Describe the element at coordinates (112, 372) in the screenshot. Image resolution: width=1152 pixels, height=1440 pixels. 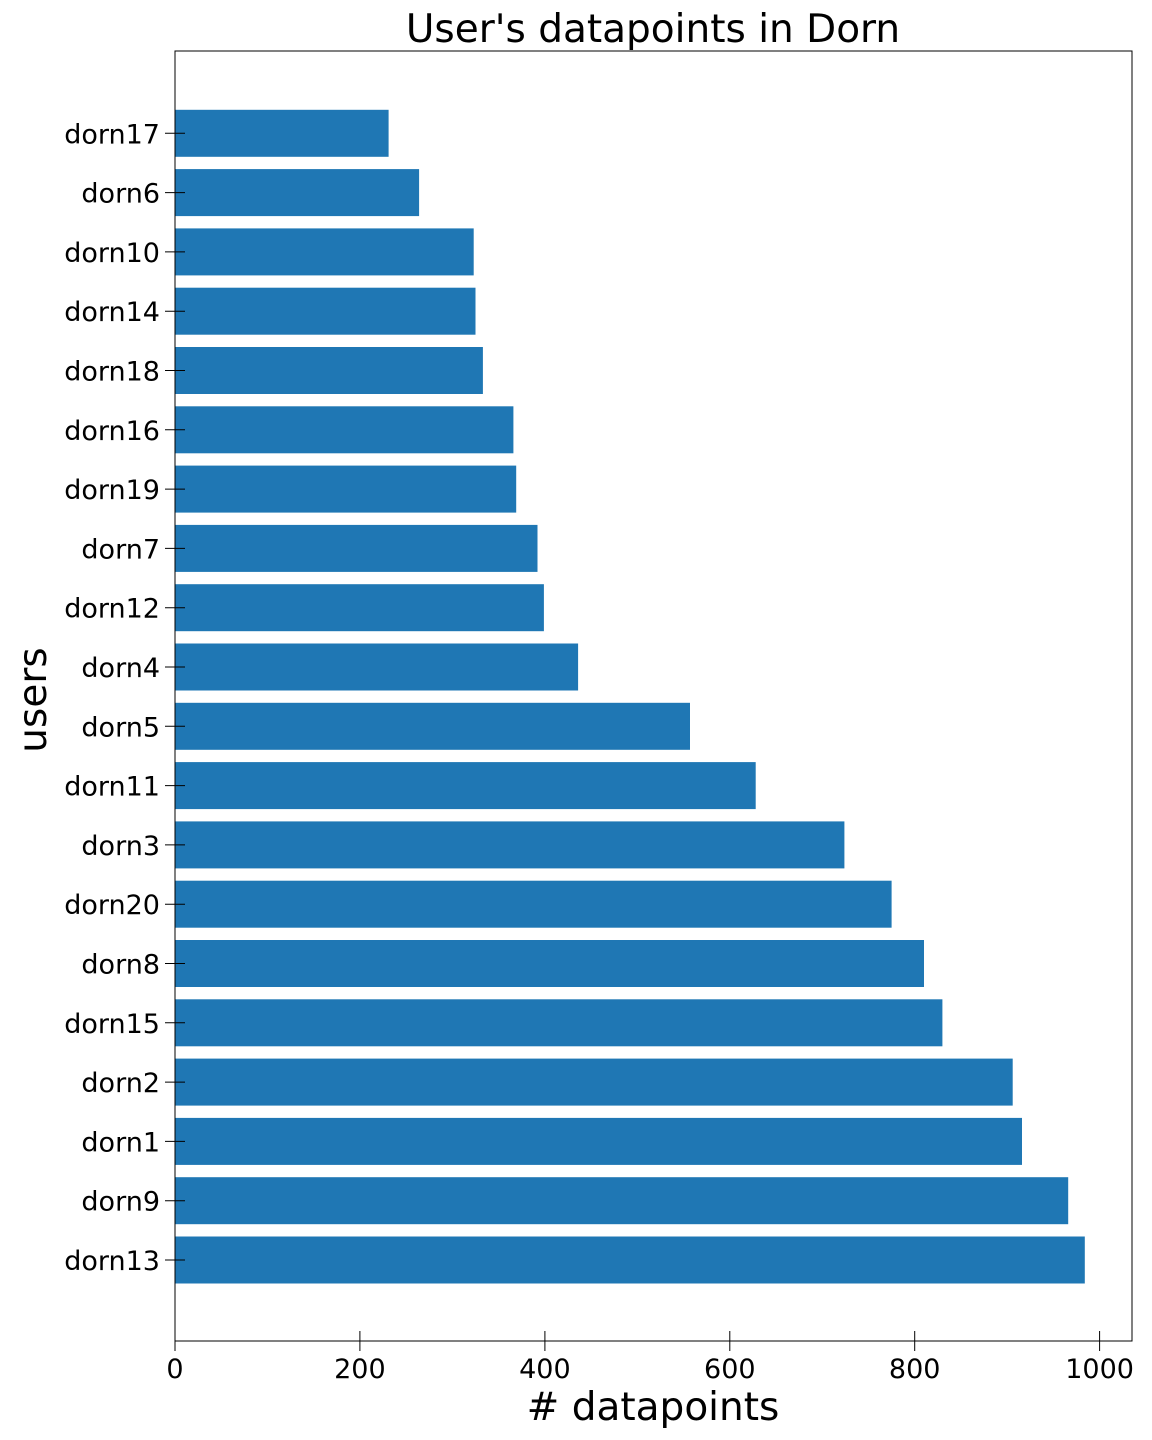
I see `y-tick-label: dorn18` at that location.